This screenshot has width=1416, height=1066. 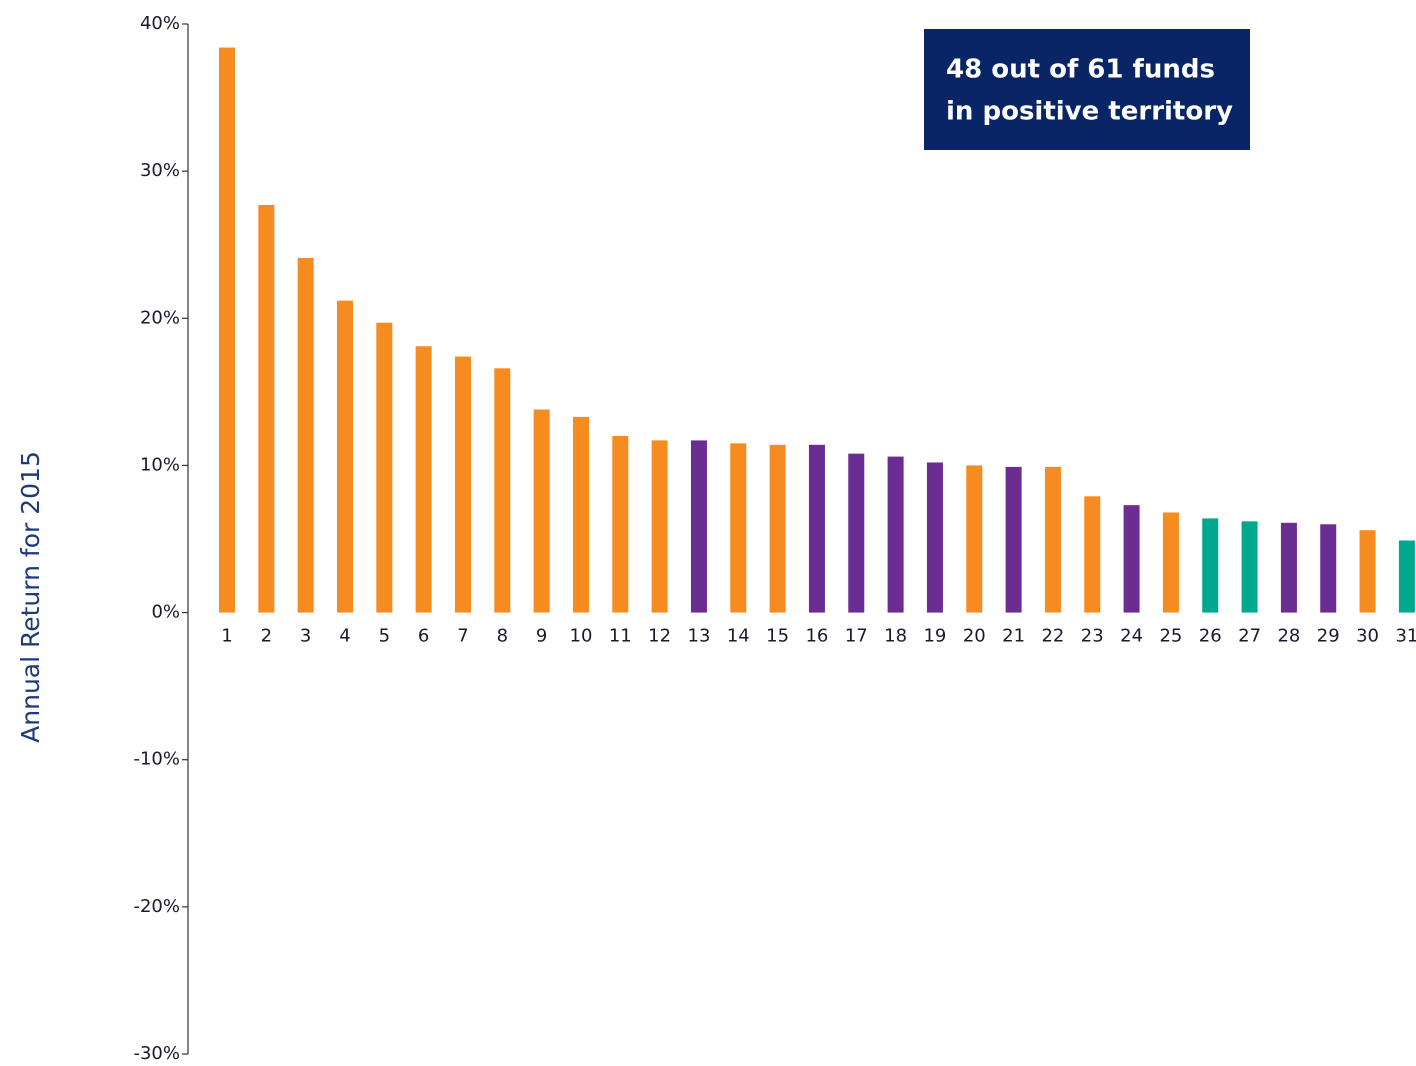 I want to click on x-tick-label: 24, so click(x=1131, y=636).